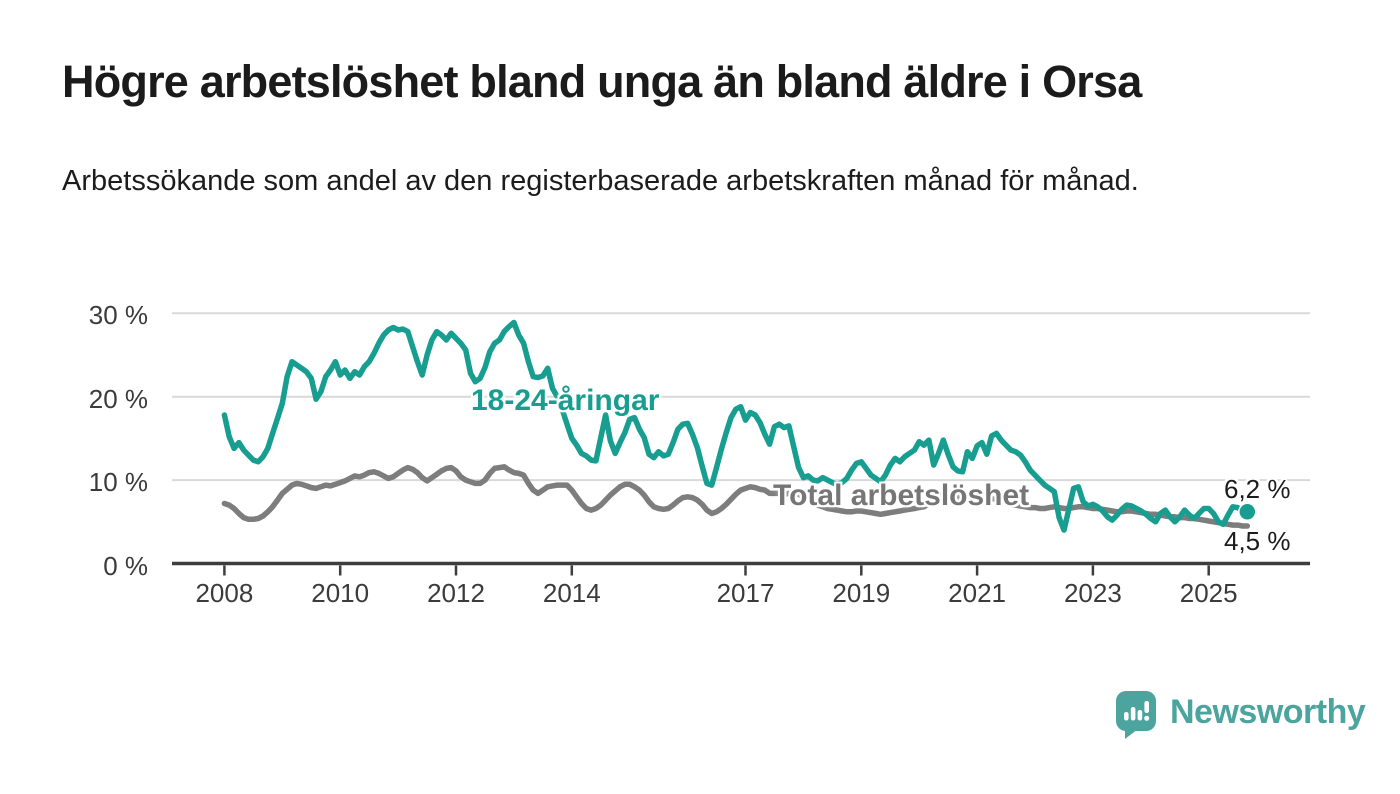  Describe the element at coordinates (977, 593) in the screenshot. I see `x-axis-label: 2021` at that location.